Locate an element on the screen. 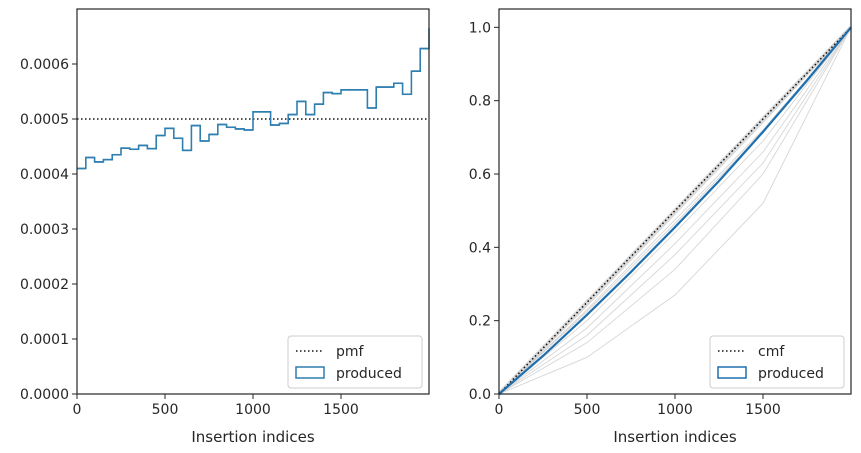  y-tick-label: 0.2 is located at coordinates (480, 322).